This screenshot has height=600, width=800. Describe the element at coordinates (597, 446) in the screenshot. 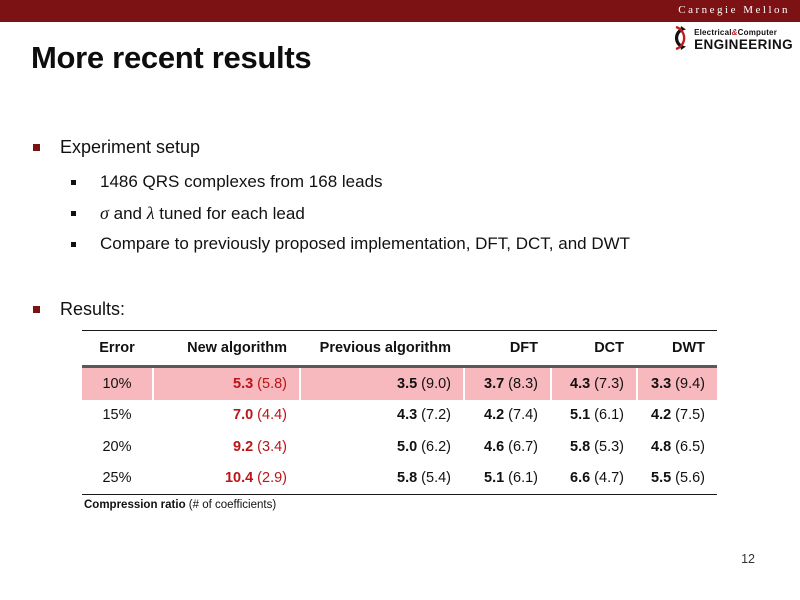

I see `value-cell: 5.8 (5.3)` at that location.